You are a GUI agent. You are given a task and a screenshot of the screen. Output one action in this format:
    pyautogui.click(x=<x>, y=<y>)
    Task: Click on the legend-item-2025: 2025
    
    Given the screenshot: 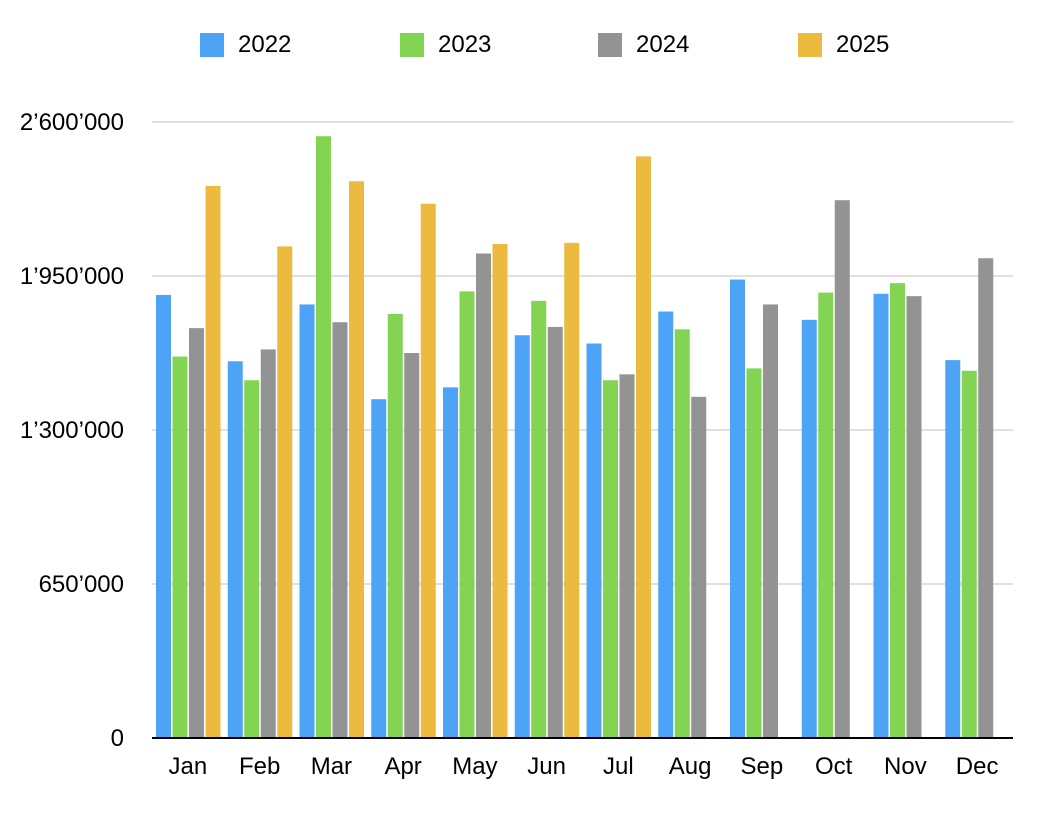 What is the action you would take?
    pyautogui.click(x=843, y=45)
    